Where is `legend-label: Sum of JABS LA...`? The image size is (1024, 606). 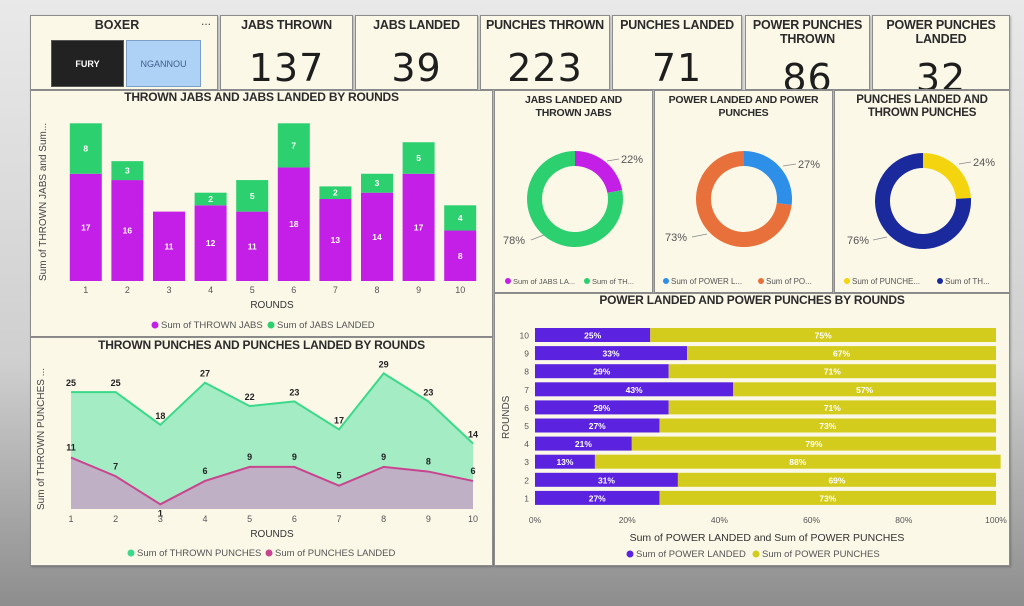 legend-label: Sum of JABS LA... is located at coordinates (544, 281).